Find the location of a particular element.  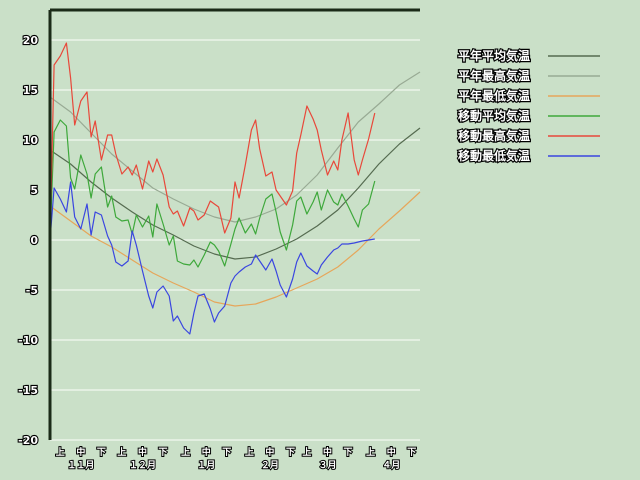

x-tick-labels: 上中下上中下上中下上中下上中下上中下１１月 １２月 １月 ２月 ３月 ４月 is located at coordinates (236, 458).